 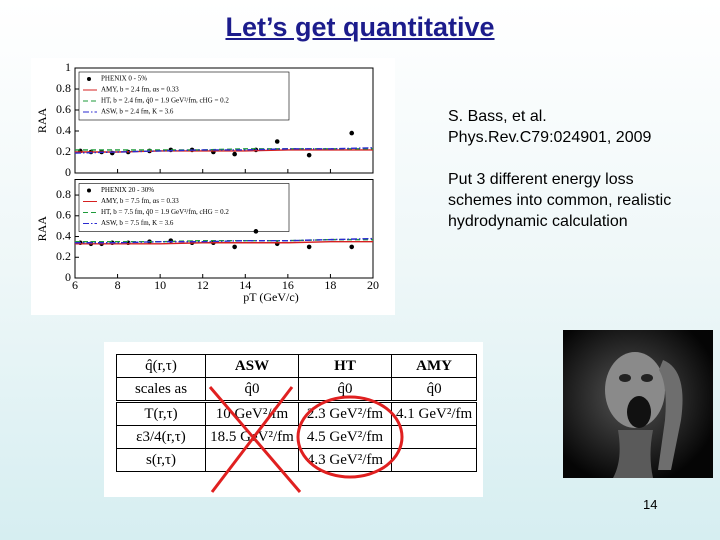 What do you see at coordinates (434, 366) in the screenshot?
I see `table-cell: AMY` at bounding box center [434, 366].